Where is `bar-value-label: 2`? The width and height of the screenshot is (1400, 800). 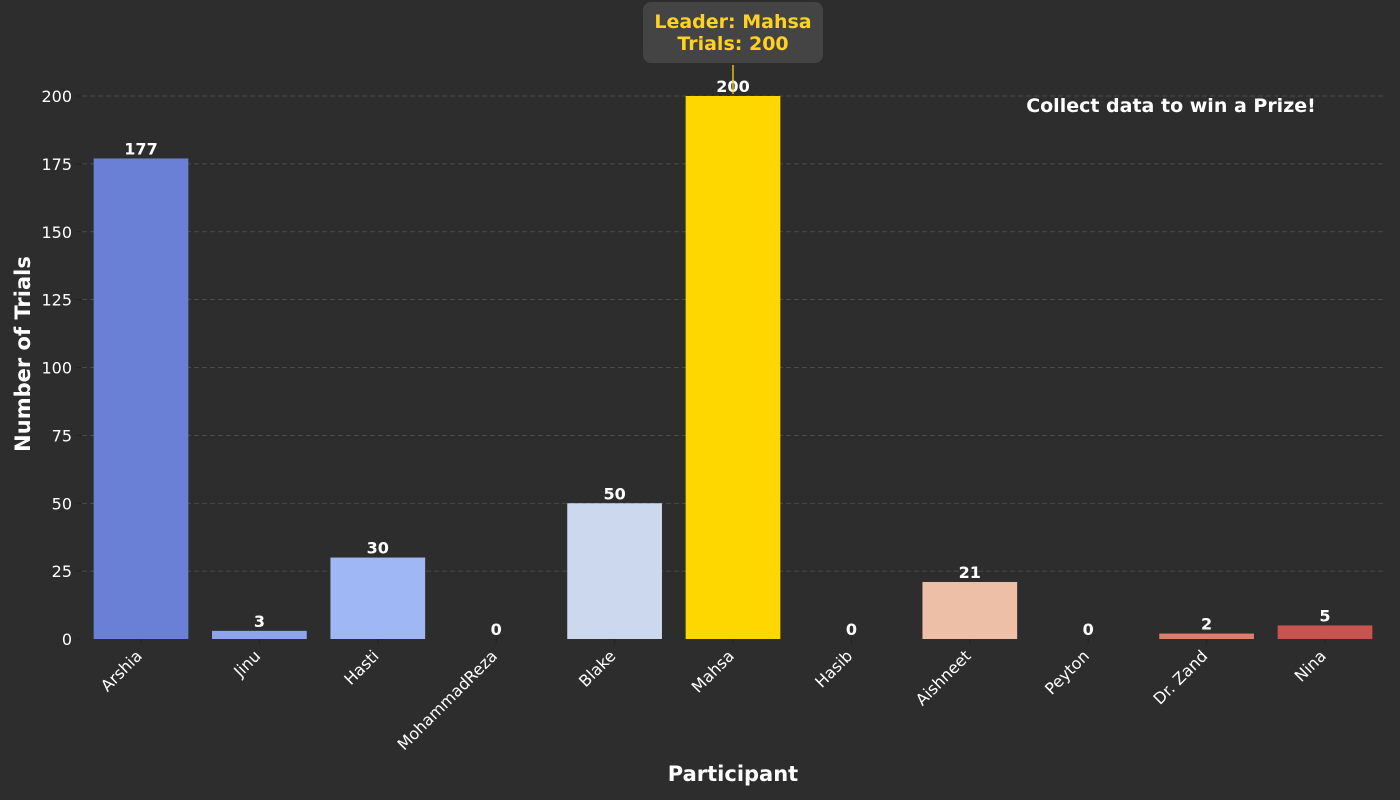
bar-value-label: 2 is located at coordinates (1206, 624).